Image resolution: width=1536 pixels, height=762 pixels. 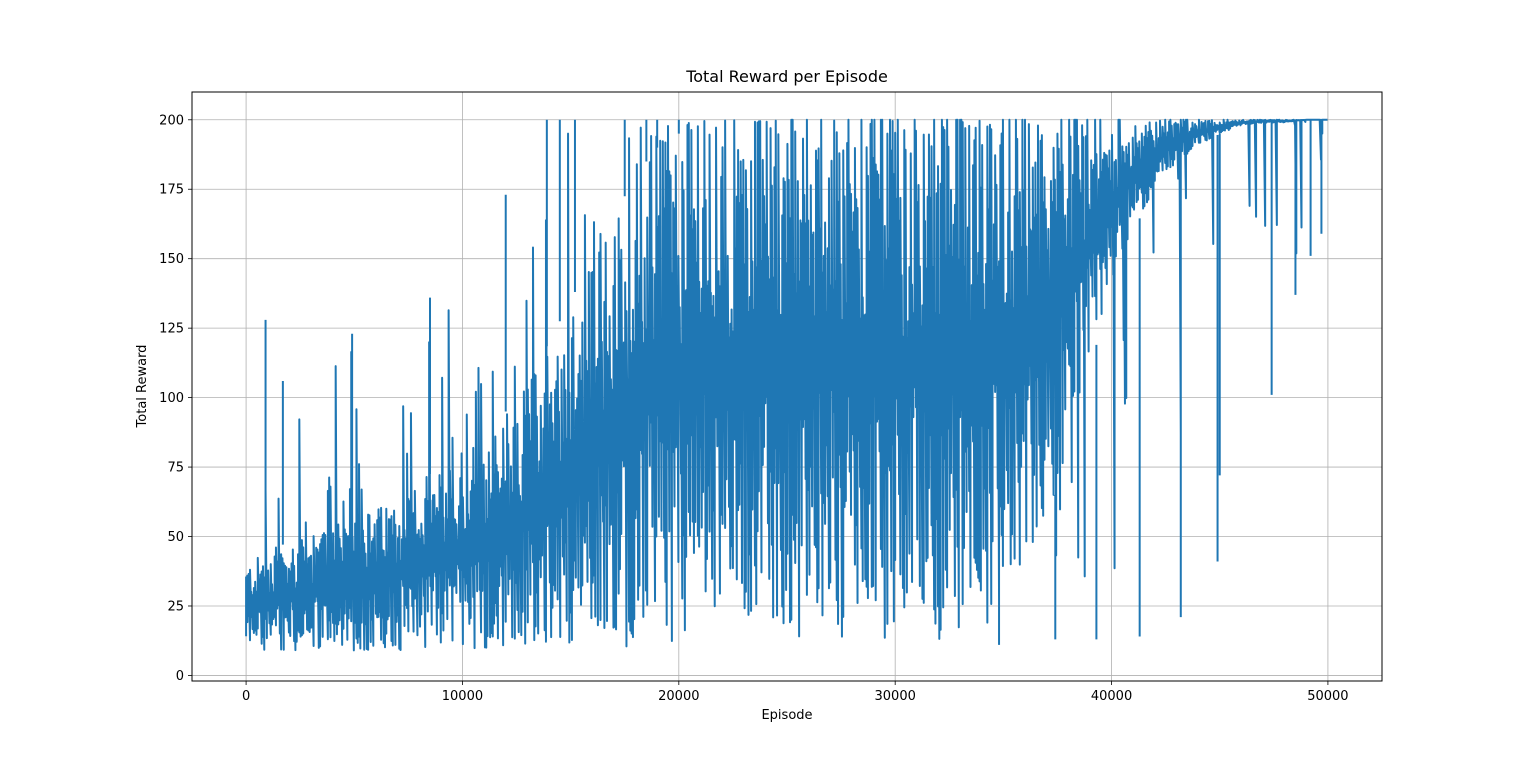 I want to click on y-tick-label: 0, so click(x=180, y=676).